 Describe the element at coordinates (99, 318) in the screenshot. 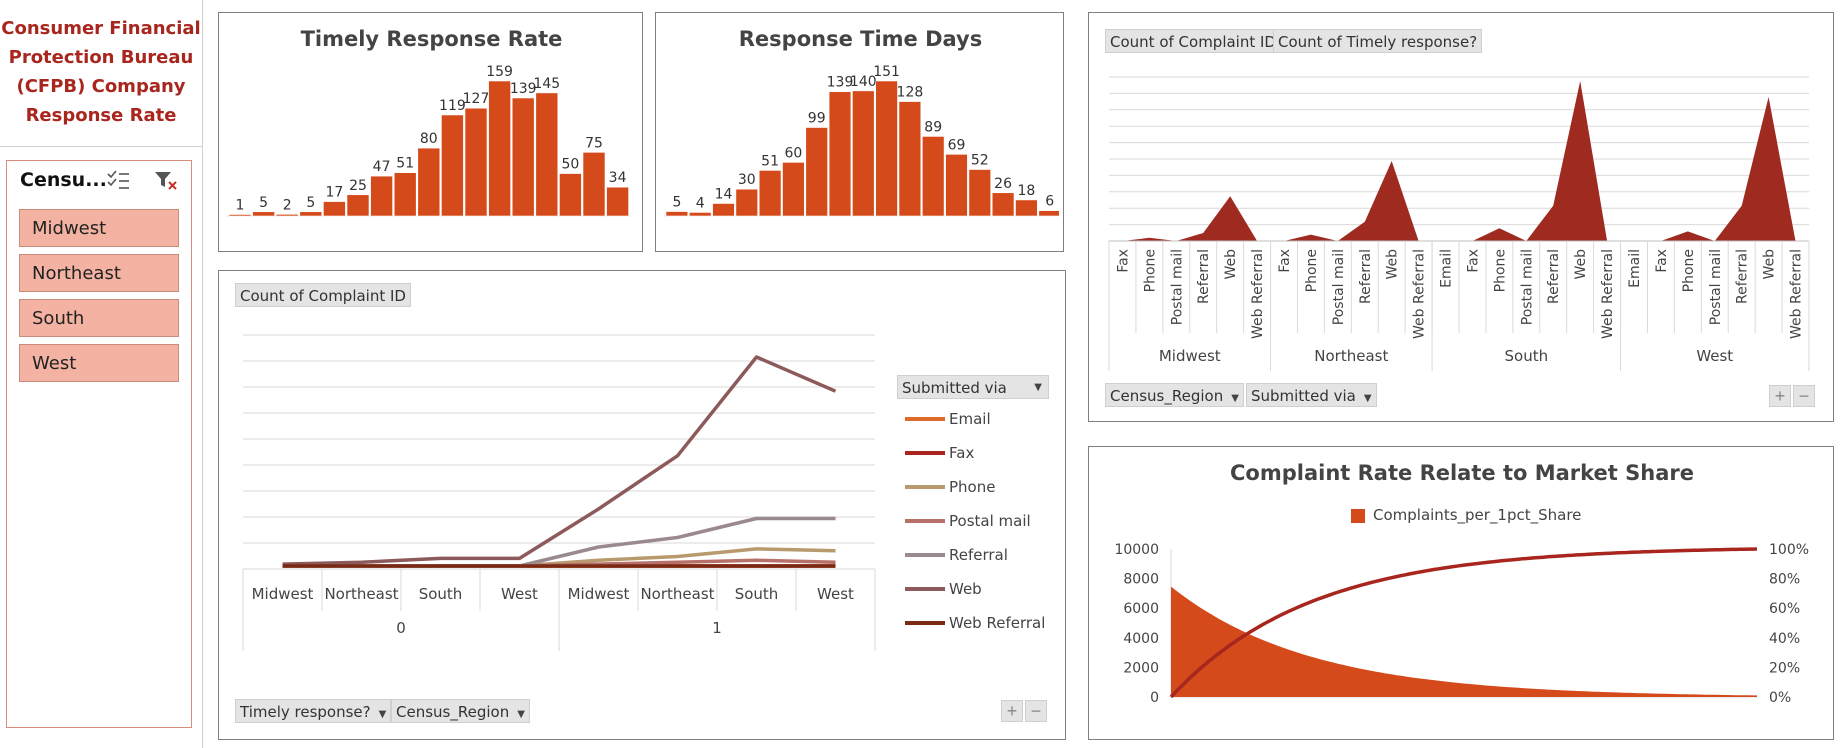

I see `slicer-item-south: South` at that location.